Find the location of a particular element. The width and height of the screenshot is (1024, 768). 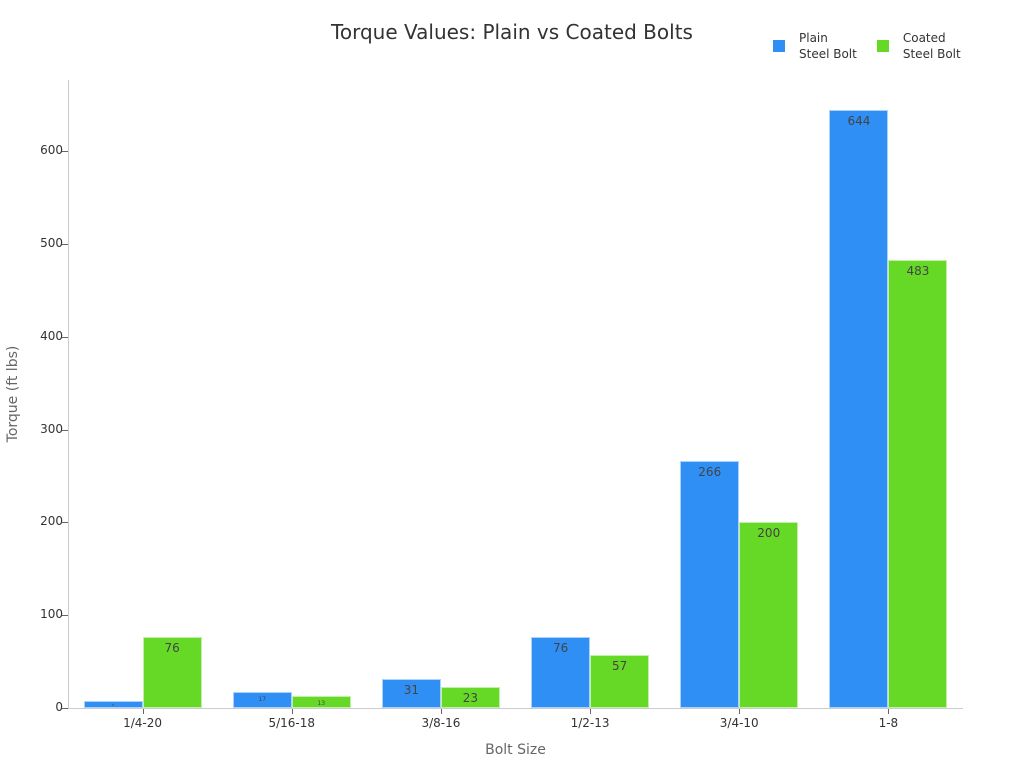

bar-plain: 76 is located at coordinates (561, 672).